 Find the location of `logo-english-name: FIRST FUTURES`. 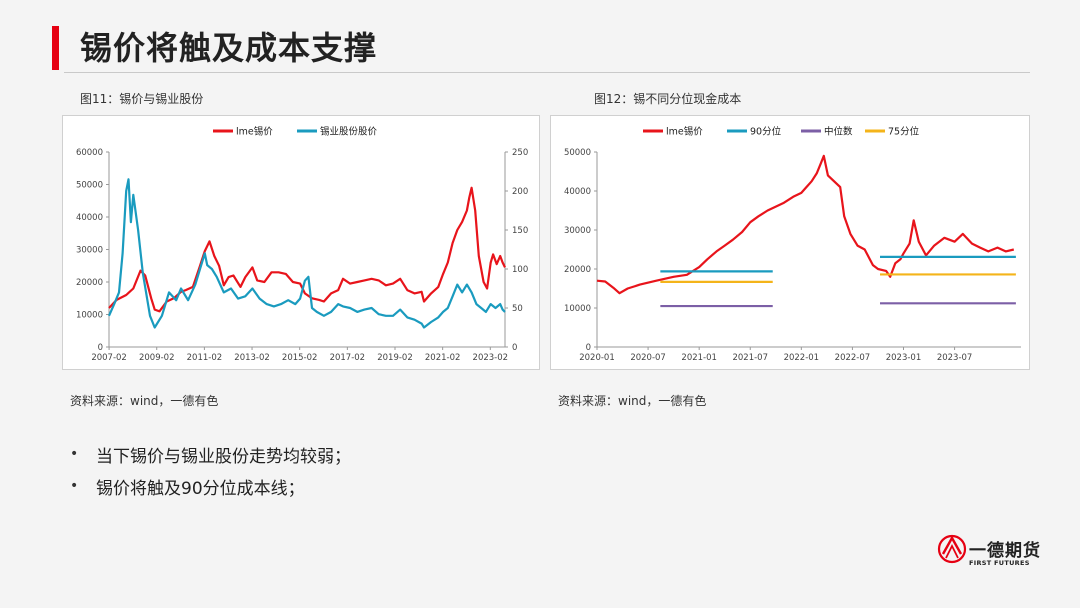

logo-english-name: FIRST FUTURES is located at coordinates (999, 563).